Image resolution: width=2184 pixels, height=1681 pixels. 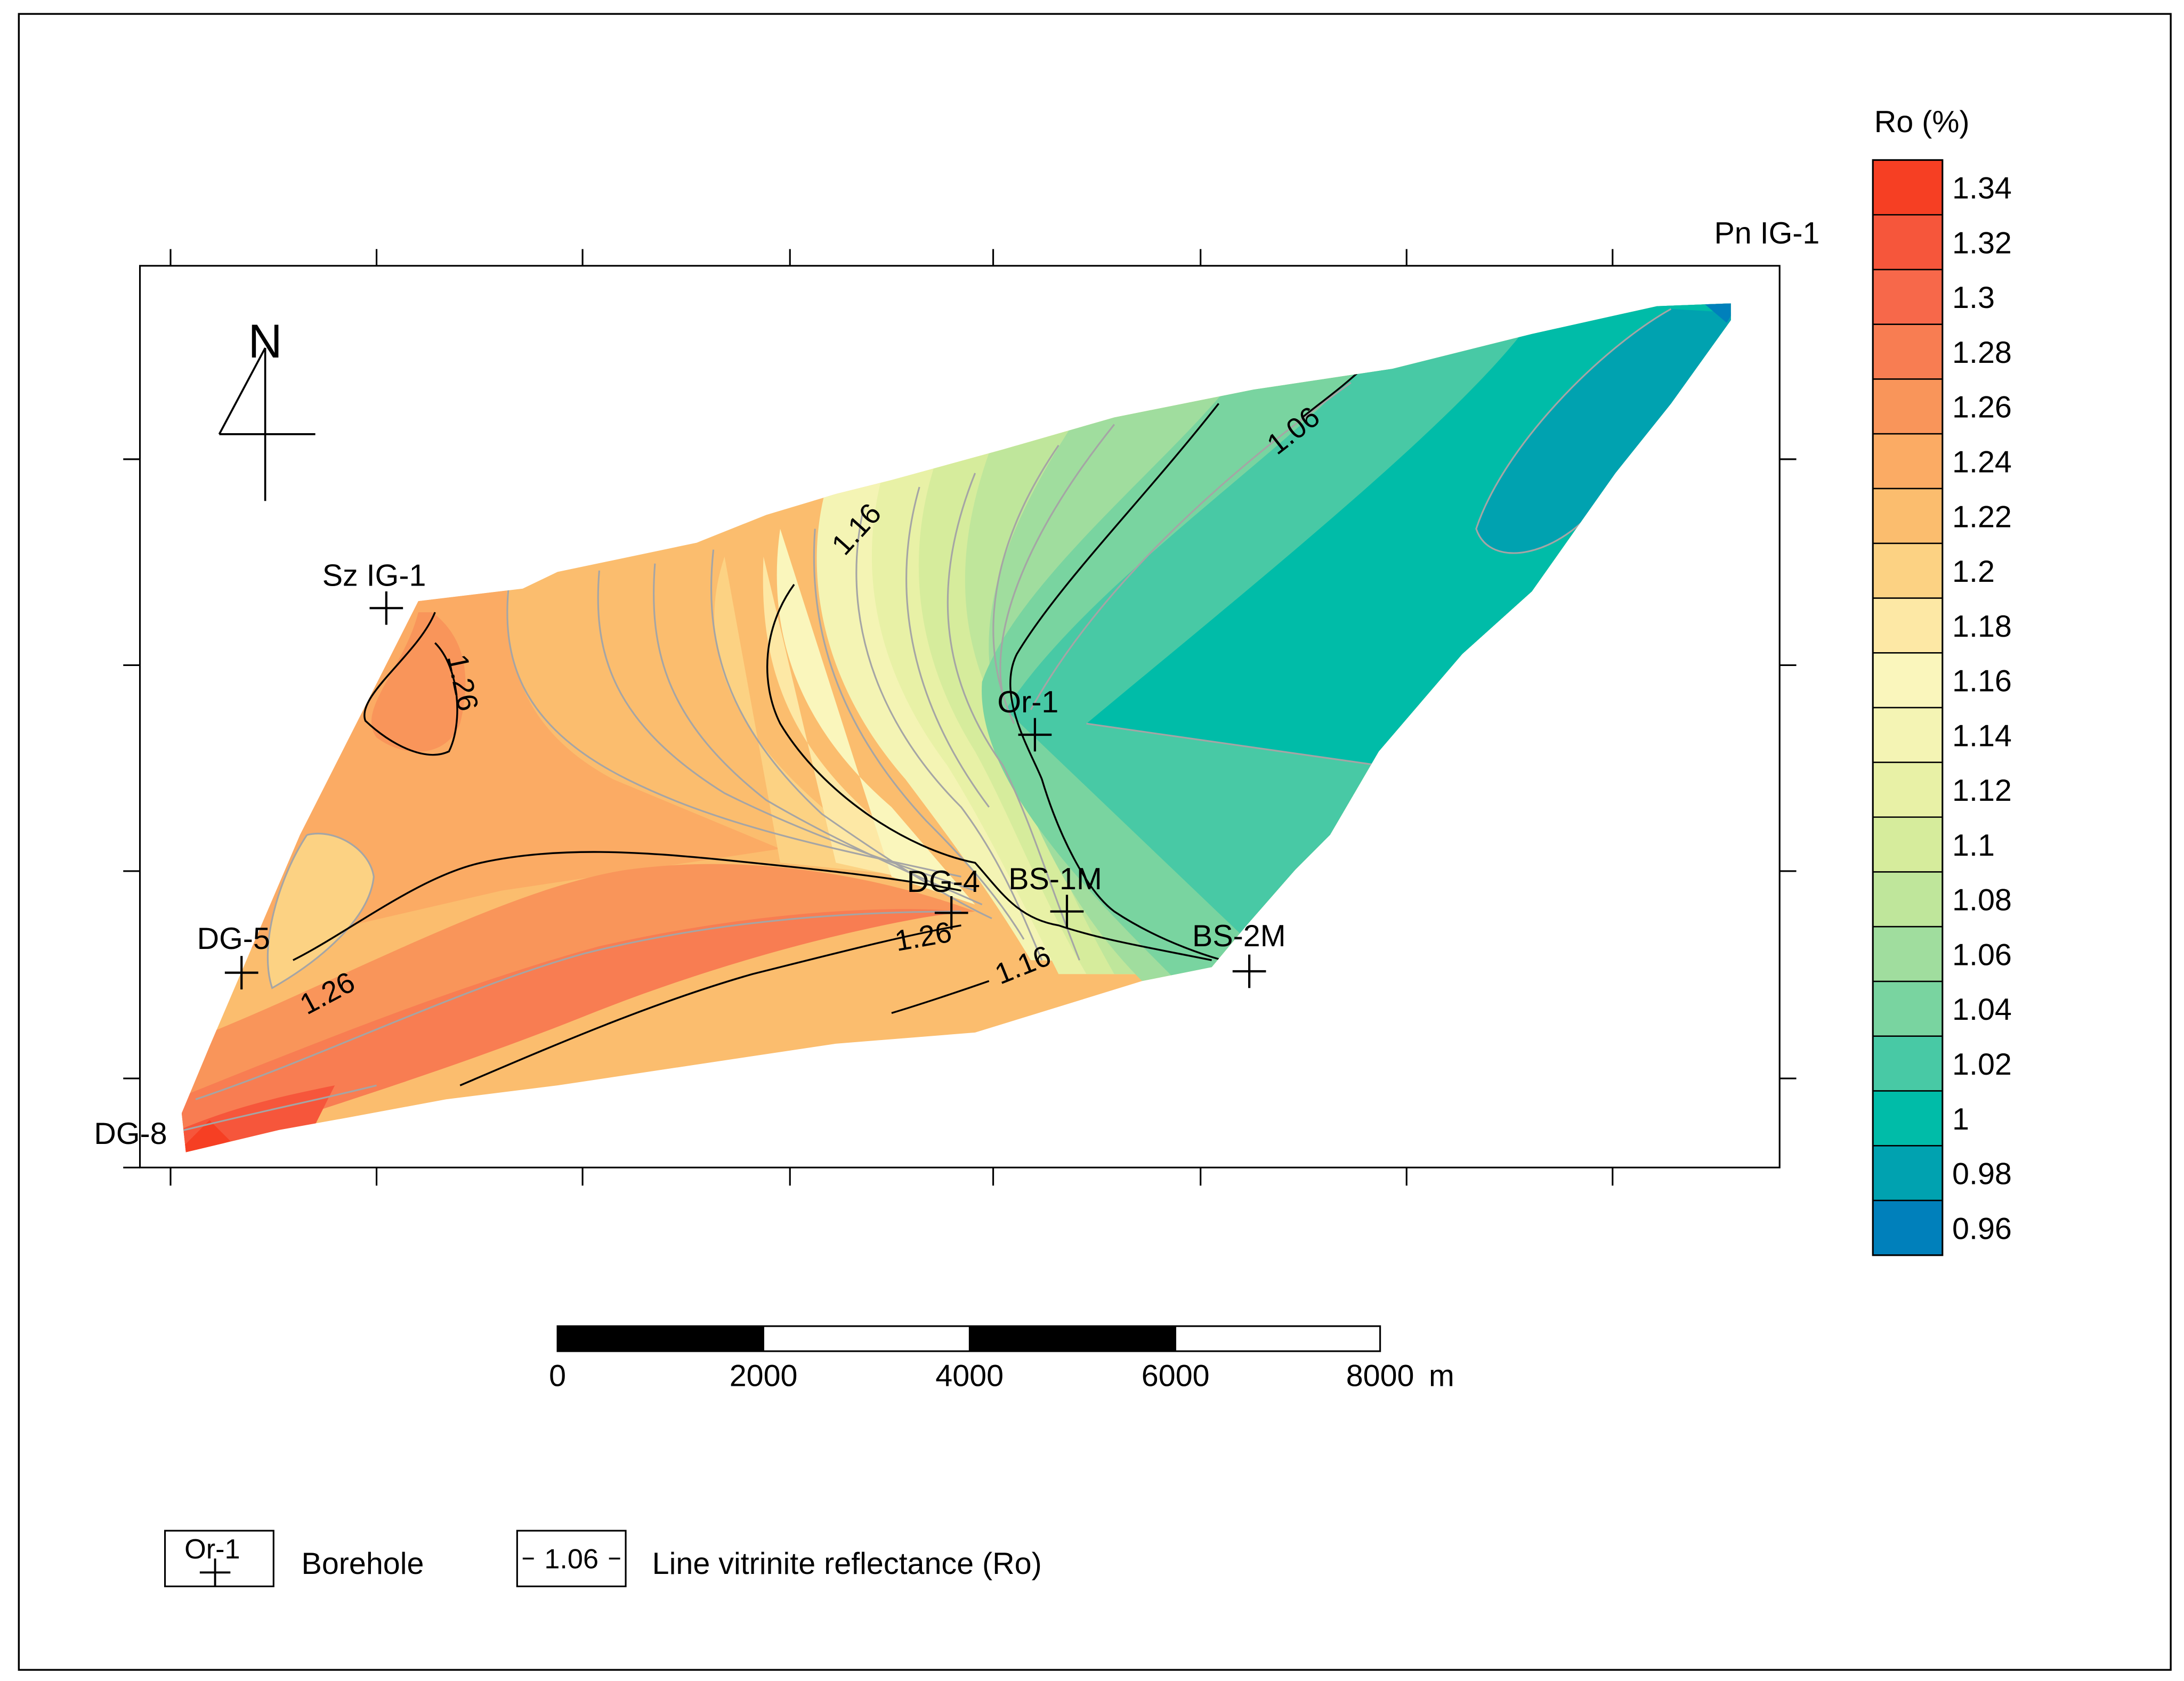 What do you see at coordinates (1055, 879) in the screenshot?
I see `borehole-label: BS-1M` at bounding box center [1055, 879].